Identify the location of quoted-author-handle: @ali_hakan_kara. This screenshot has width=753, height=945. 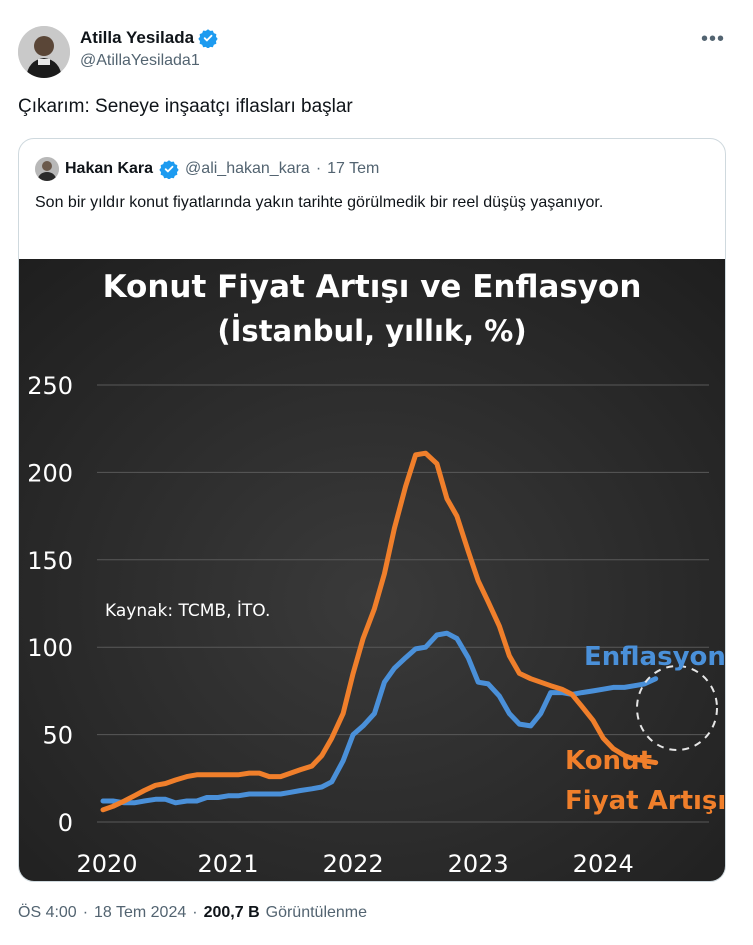
(247, 168).